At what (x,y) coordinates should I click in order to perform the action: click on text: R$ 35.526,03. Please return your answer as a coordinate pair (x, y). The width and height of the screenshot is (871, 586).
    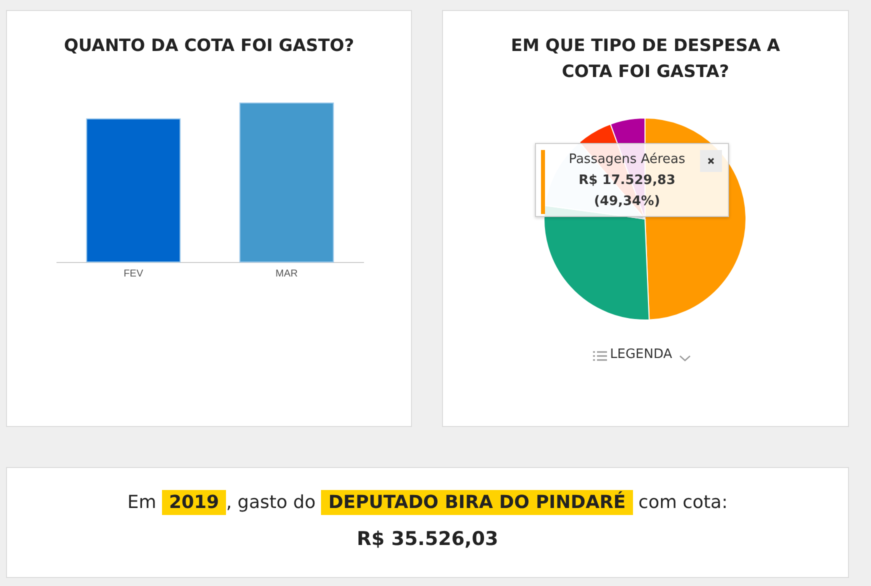
    Looking at the image, I should click on (428, 539).